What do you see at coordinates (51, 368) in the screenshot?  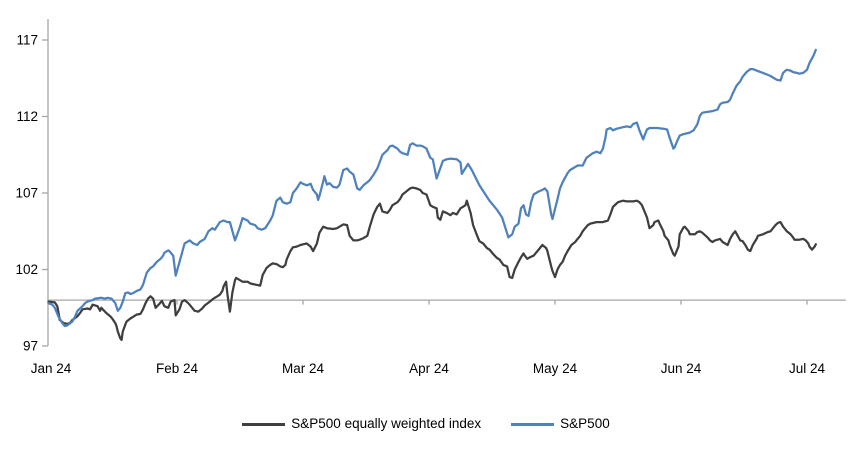 I see `x-tick-label: Jan 24` at bounding box center [51, 368].